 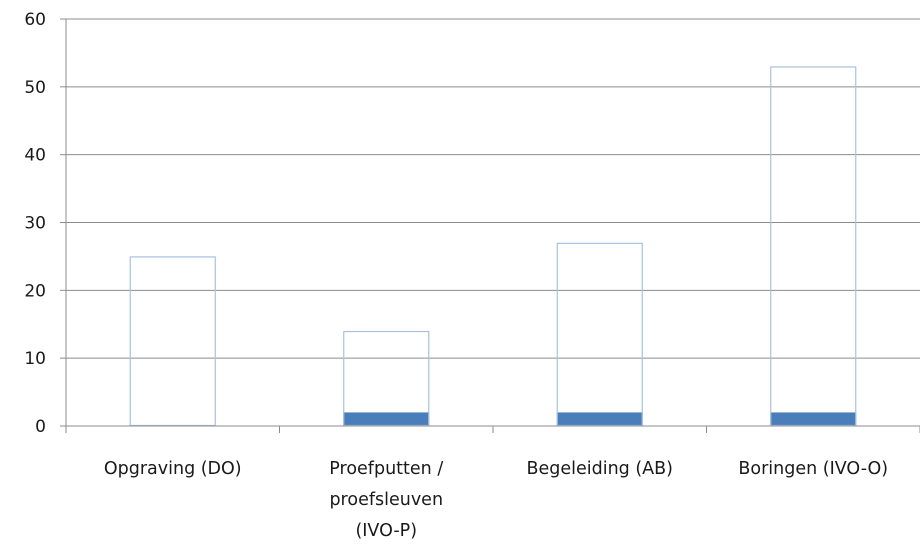 I want to click on y-tick-label: 50, so click(x=35, y=88).